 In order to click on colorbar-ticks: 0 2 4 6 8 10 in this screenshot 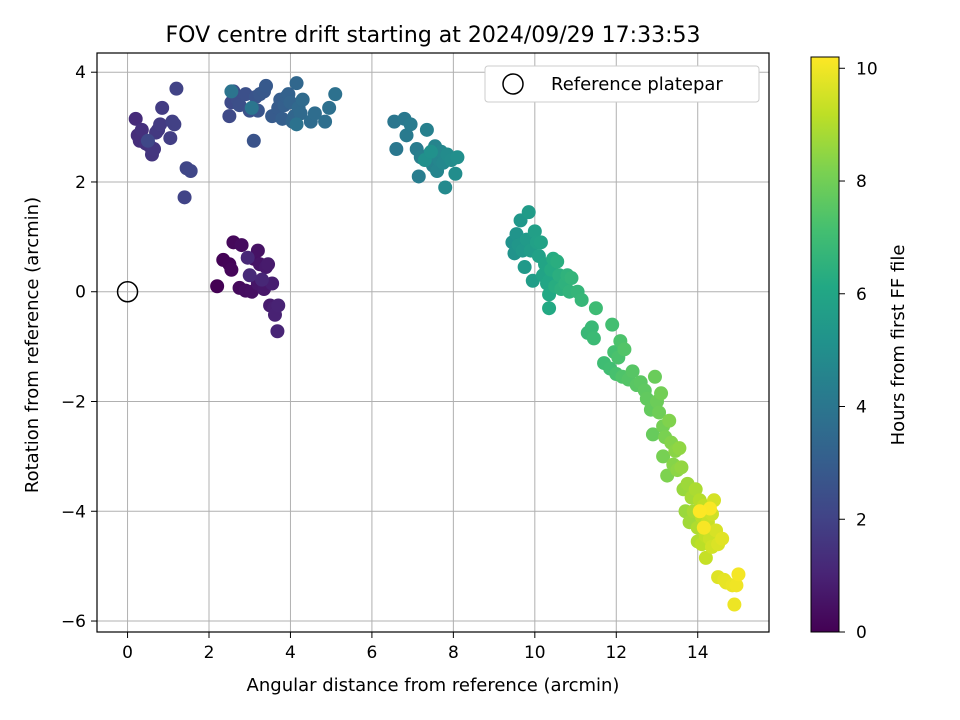, I will do `click(858, 351)`.